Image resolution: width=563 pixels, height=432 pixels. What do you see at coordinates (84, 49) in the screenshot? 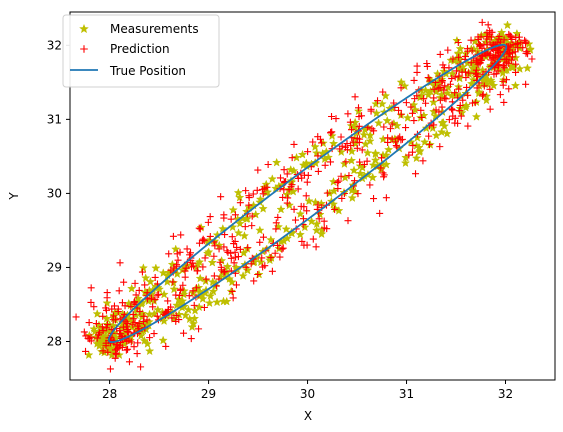
I see `legend-prediction-marker` at bounding box center [84, 49].